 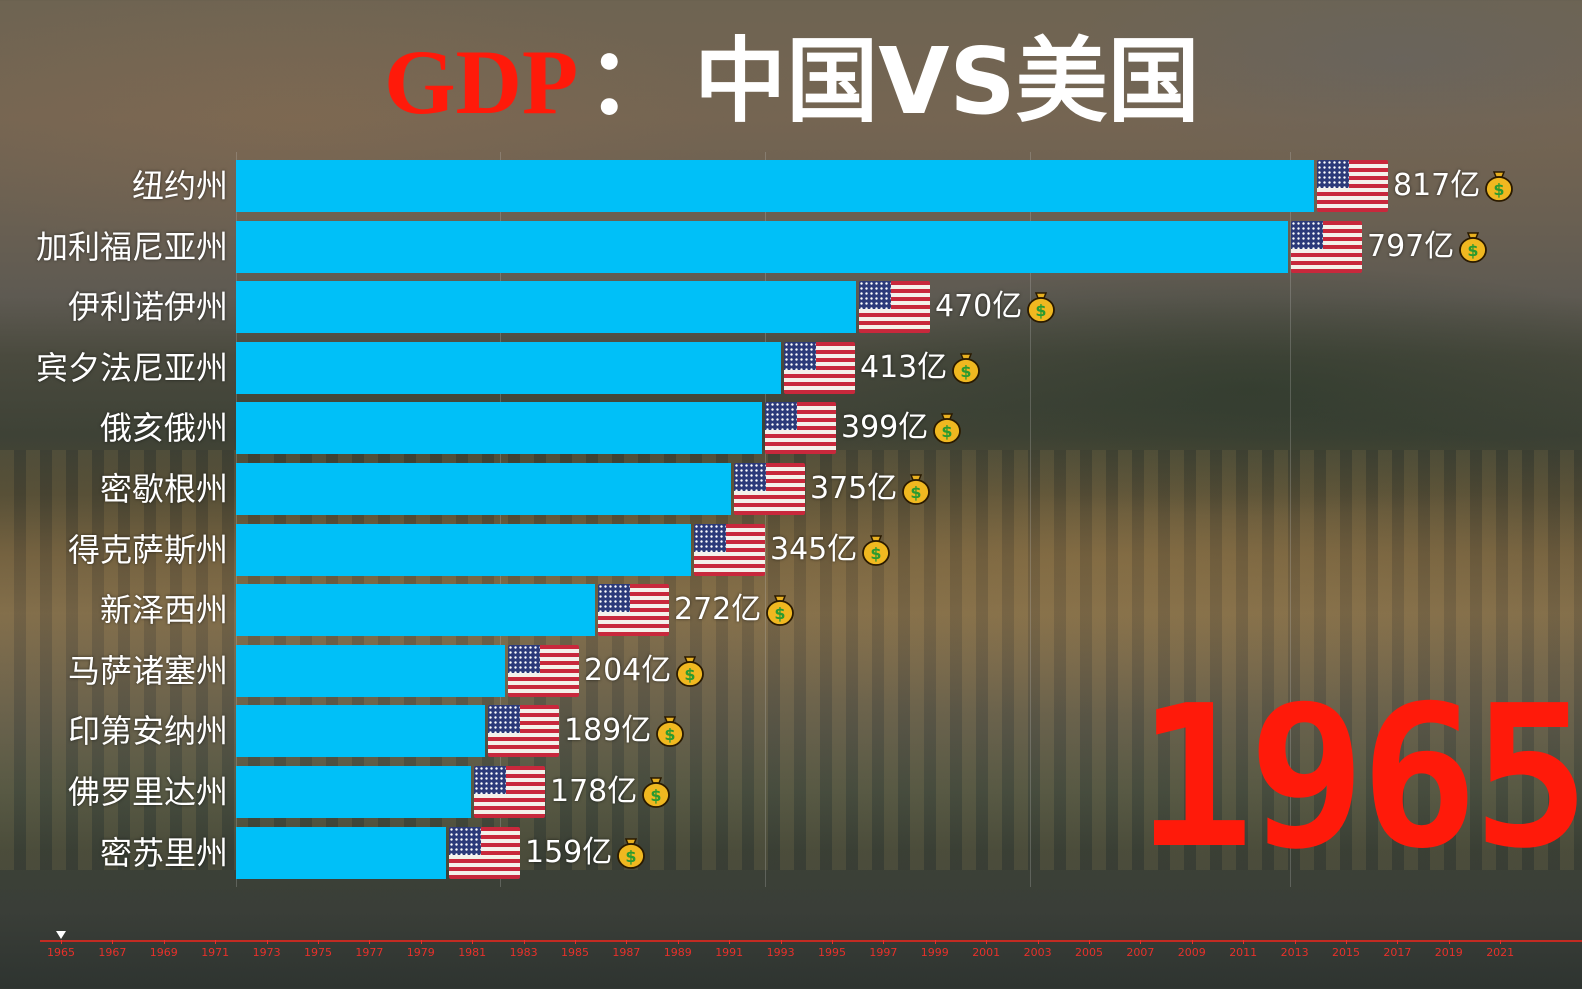 What do you see at coordinates (1397, 949) in the screenshot?
I see `timeline-tick-label: 2017` at bounding box center [1397, 949].